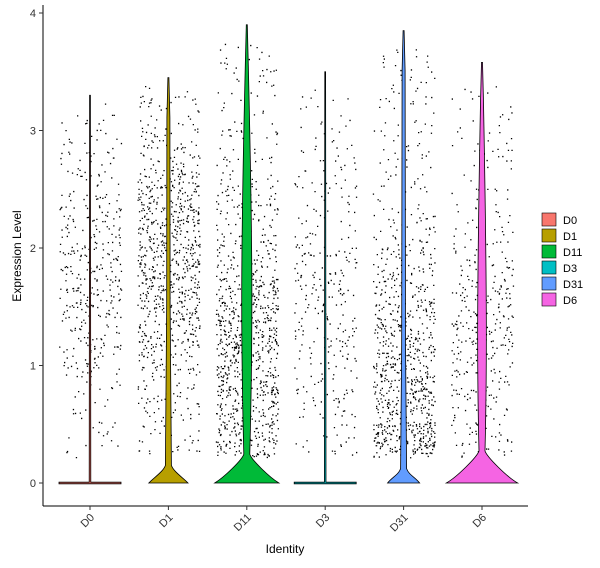 This screenshot has width=600, height=568. What do you see at coordinates (33, 132) in the screenshot?
I see `y-tick-label-3: 3` at bounding box center [33, 132].